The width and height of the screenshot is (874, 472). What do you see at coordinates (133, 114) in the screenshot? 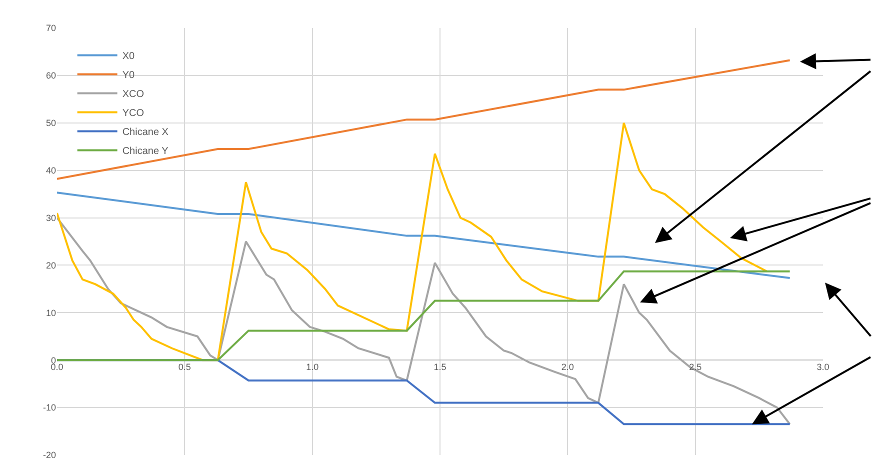
I see `legend-label: YCO` at bounding box center [133, 114].